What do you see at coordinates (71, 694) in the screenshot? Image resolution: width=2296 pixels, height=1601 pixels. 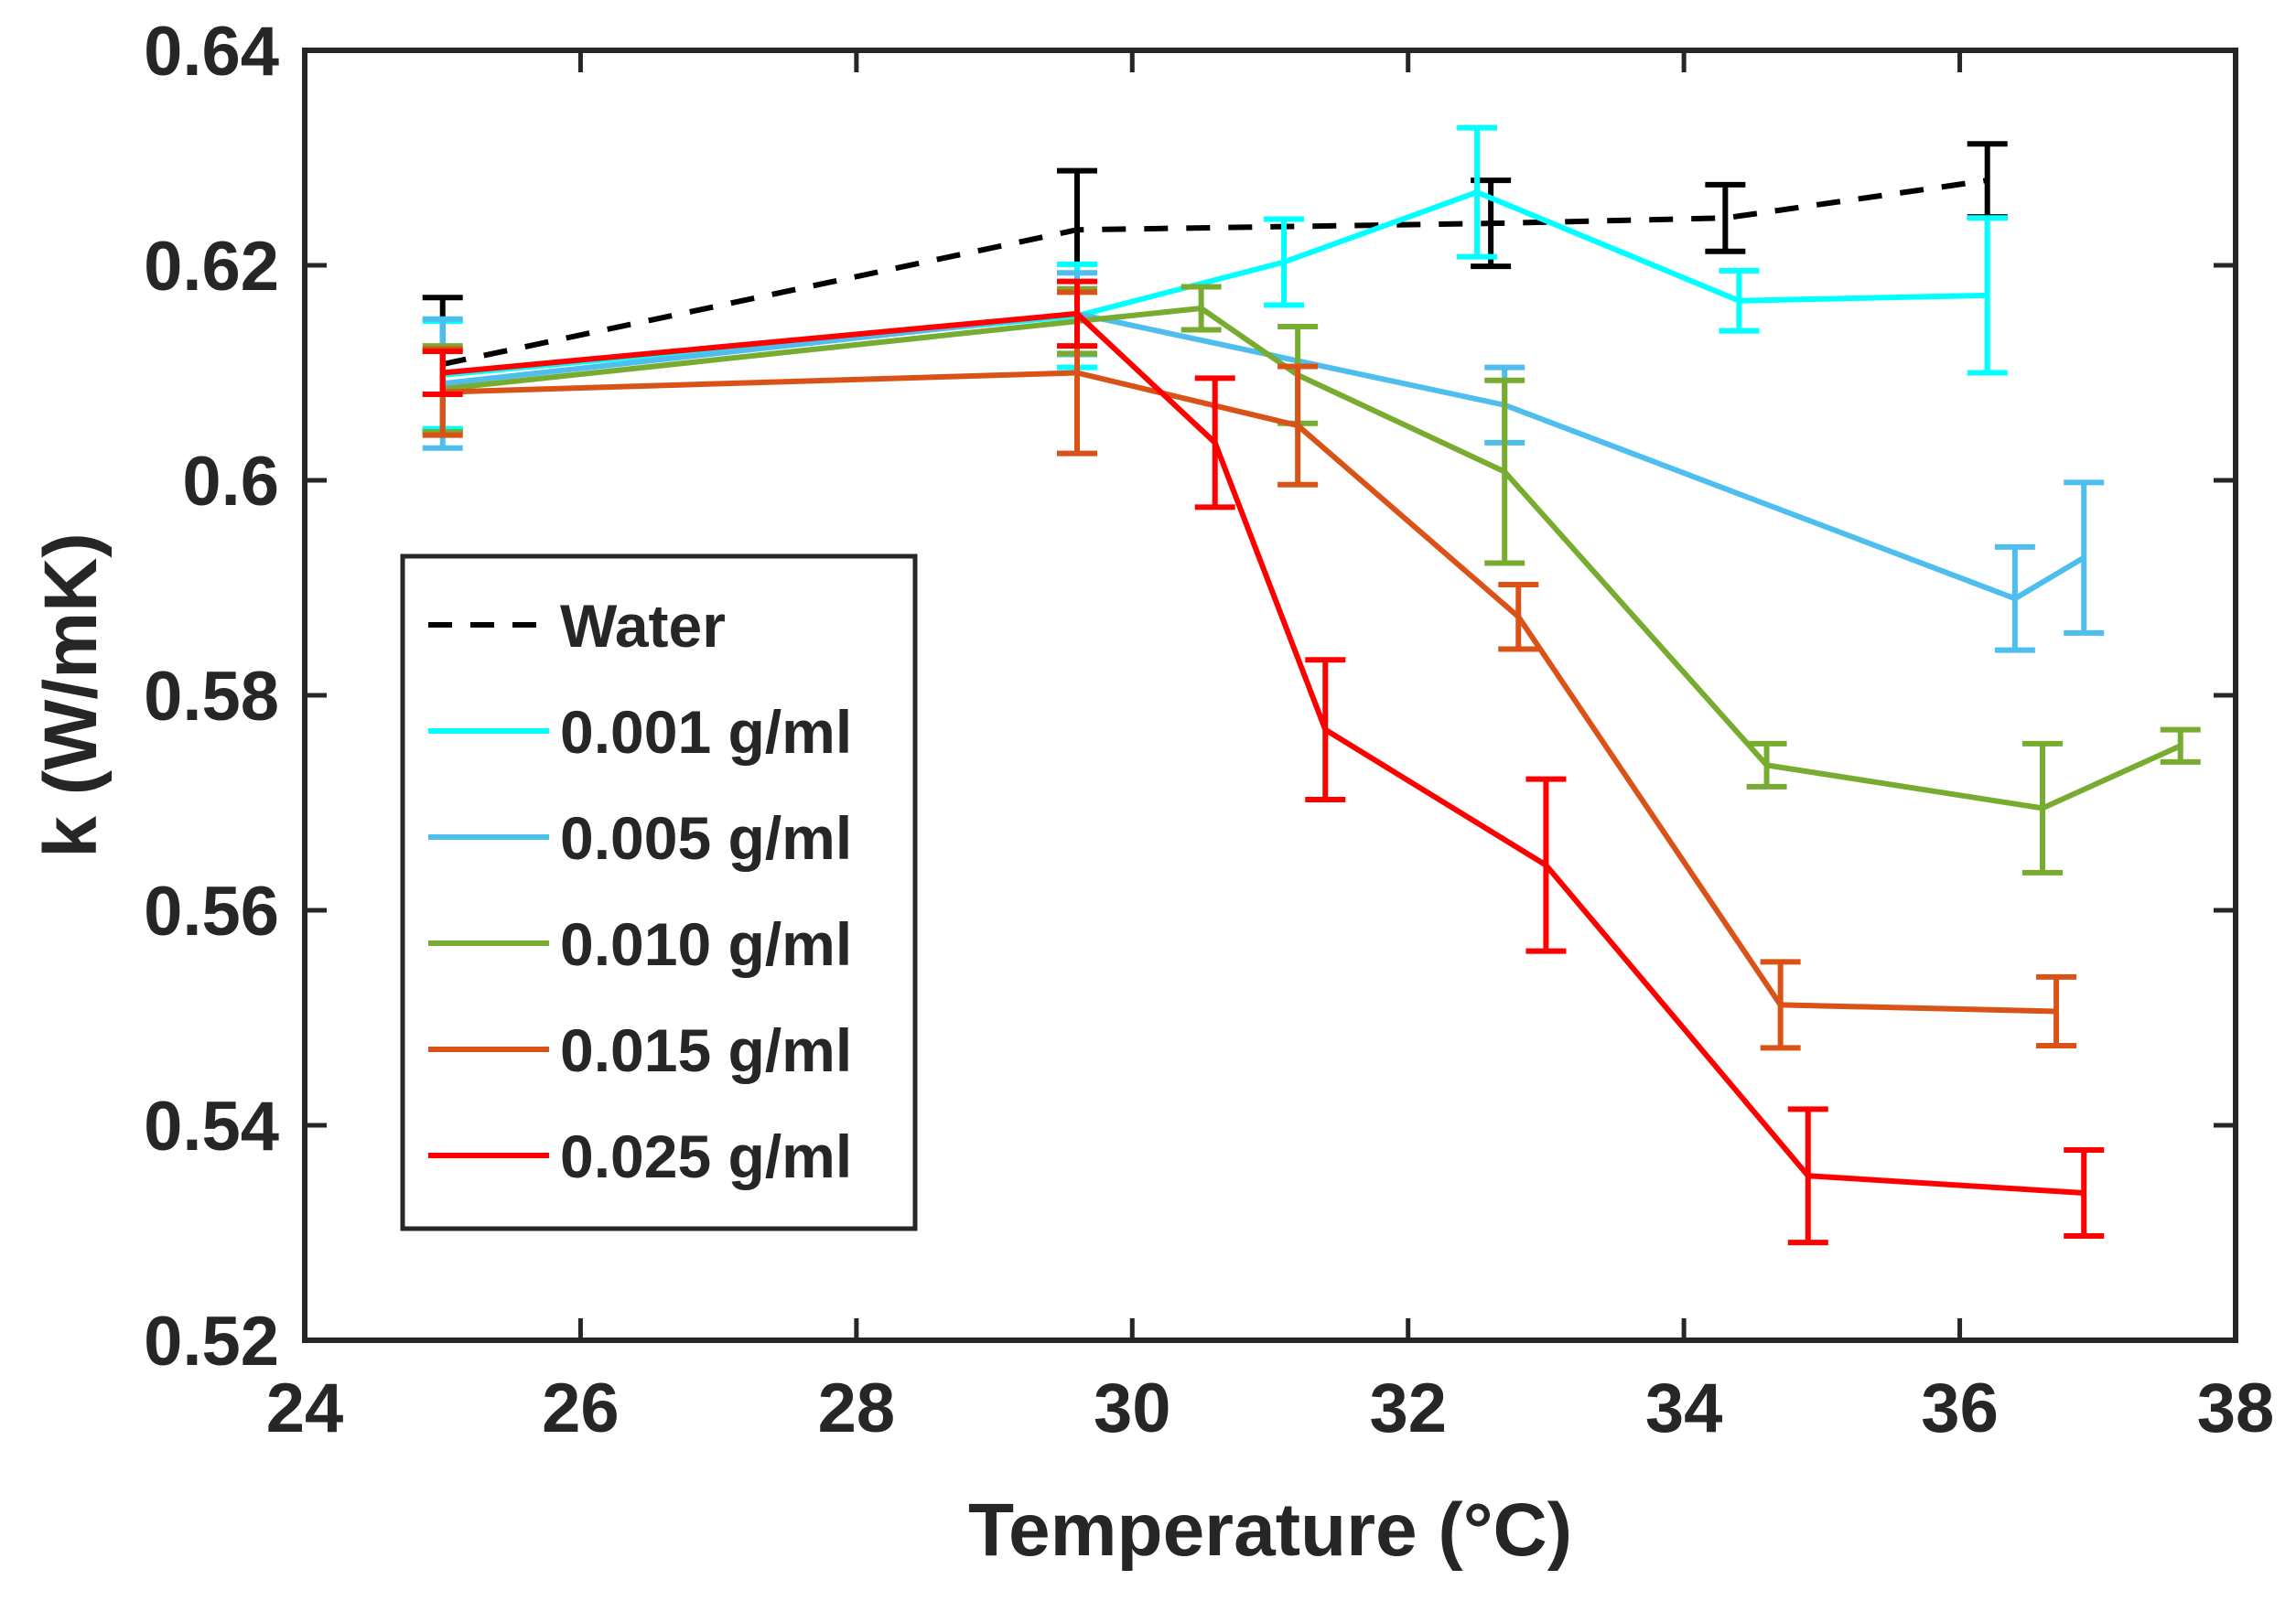 I see `y-axis-title: k (W/mK)` at bounding box center [71, 694].